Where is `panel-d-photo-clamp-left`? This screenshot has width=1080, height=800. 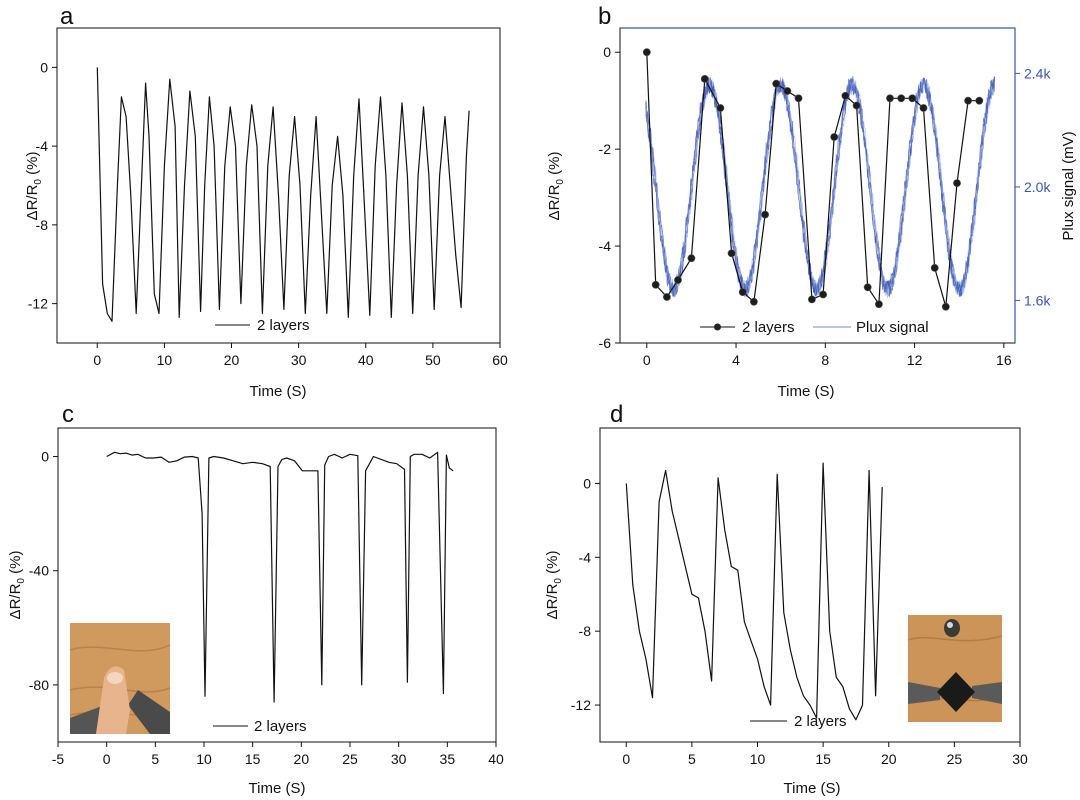
panel-d-photo-clamp-left is located at coordinates (924, 693).